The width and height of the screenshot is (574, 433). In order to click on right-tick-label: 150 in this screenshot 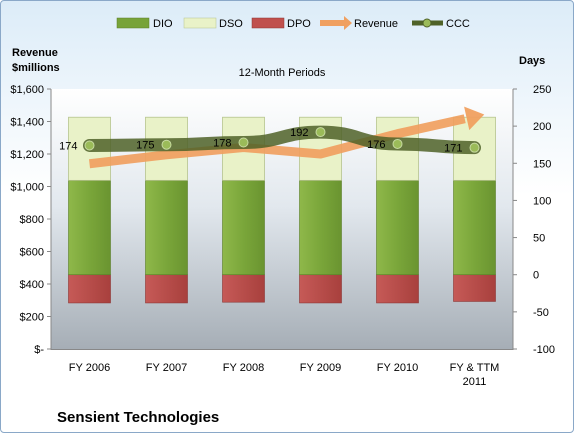, I will do `click(542, 164)`.